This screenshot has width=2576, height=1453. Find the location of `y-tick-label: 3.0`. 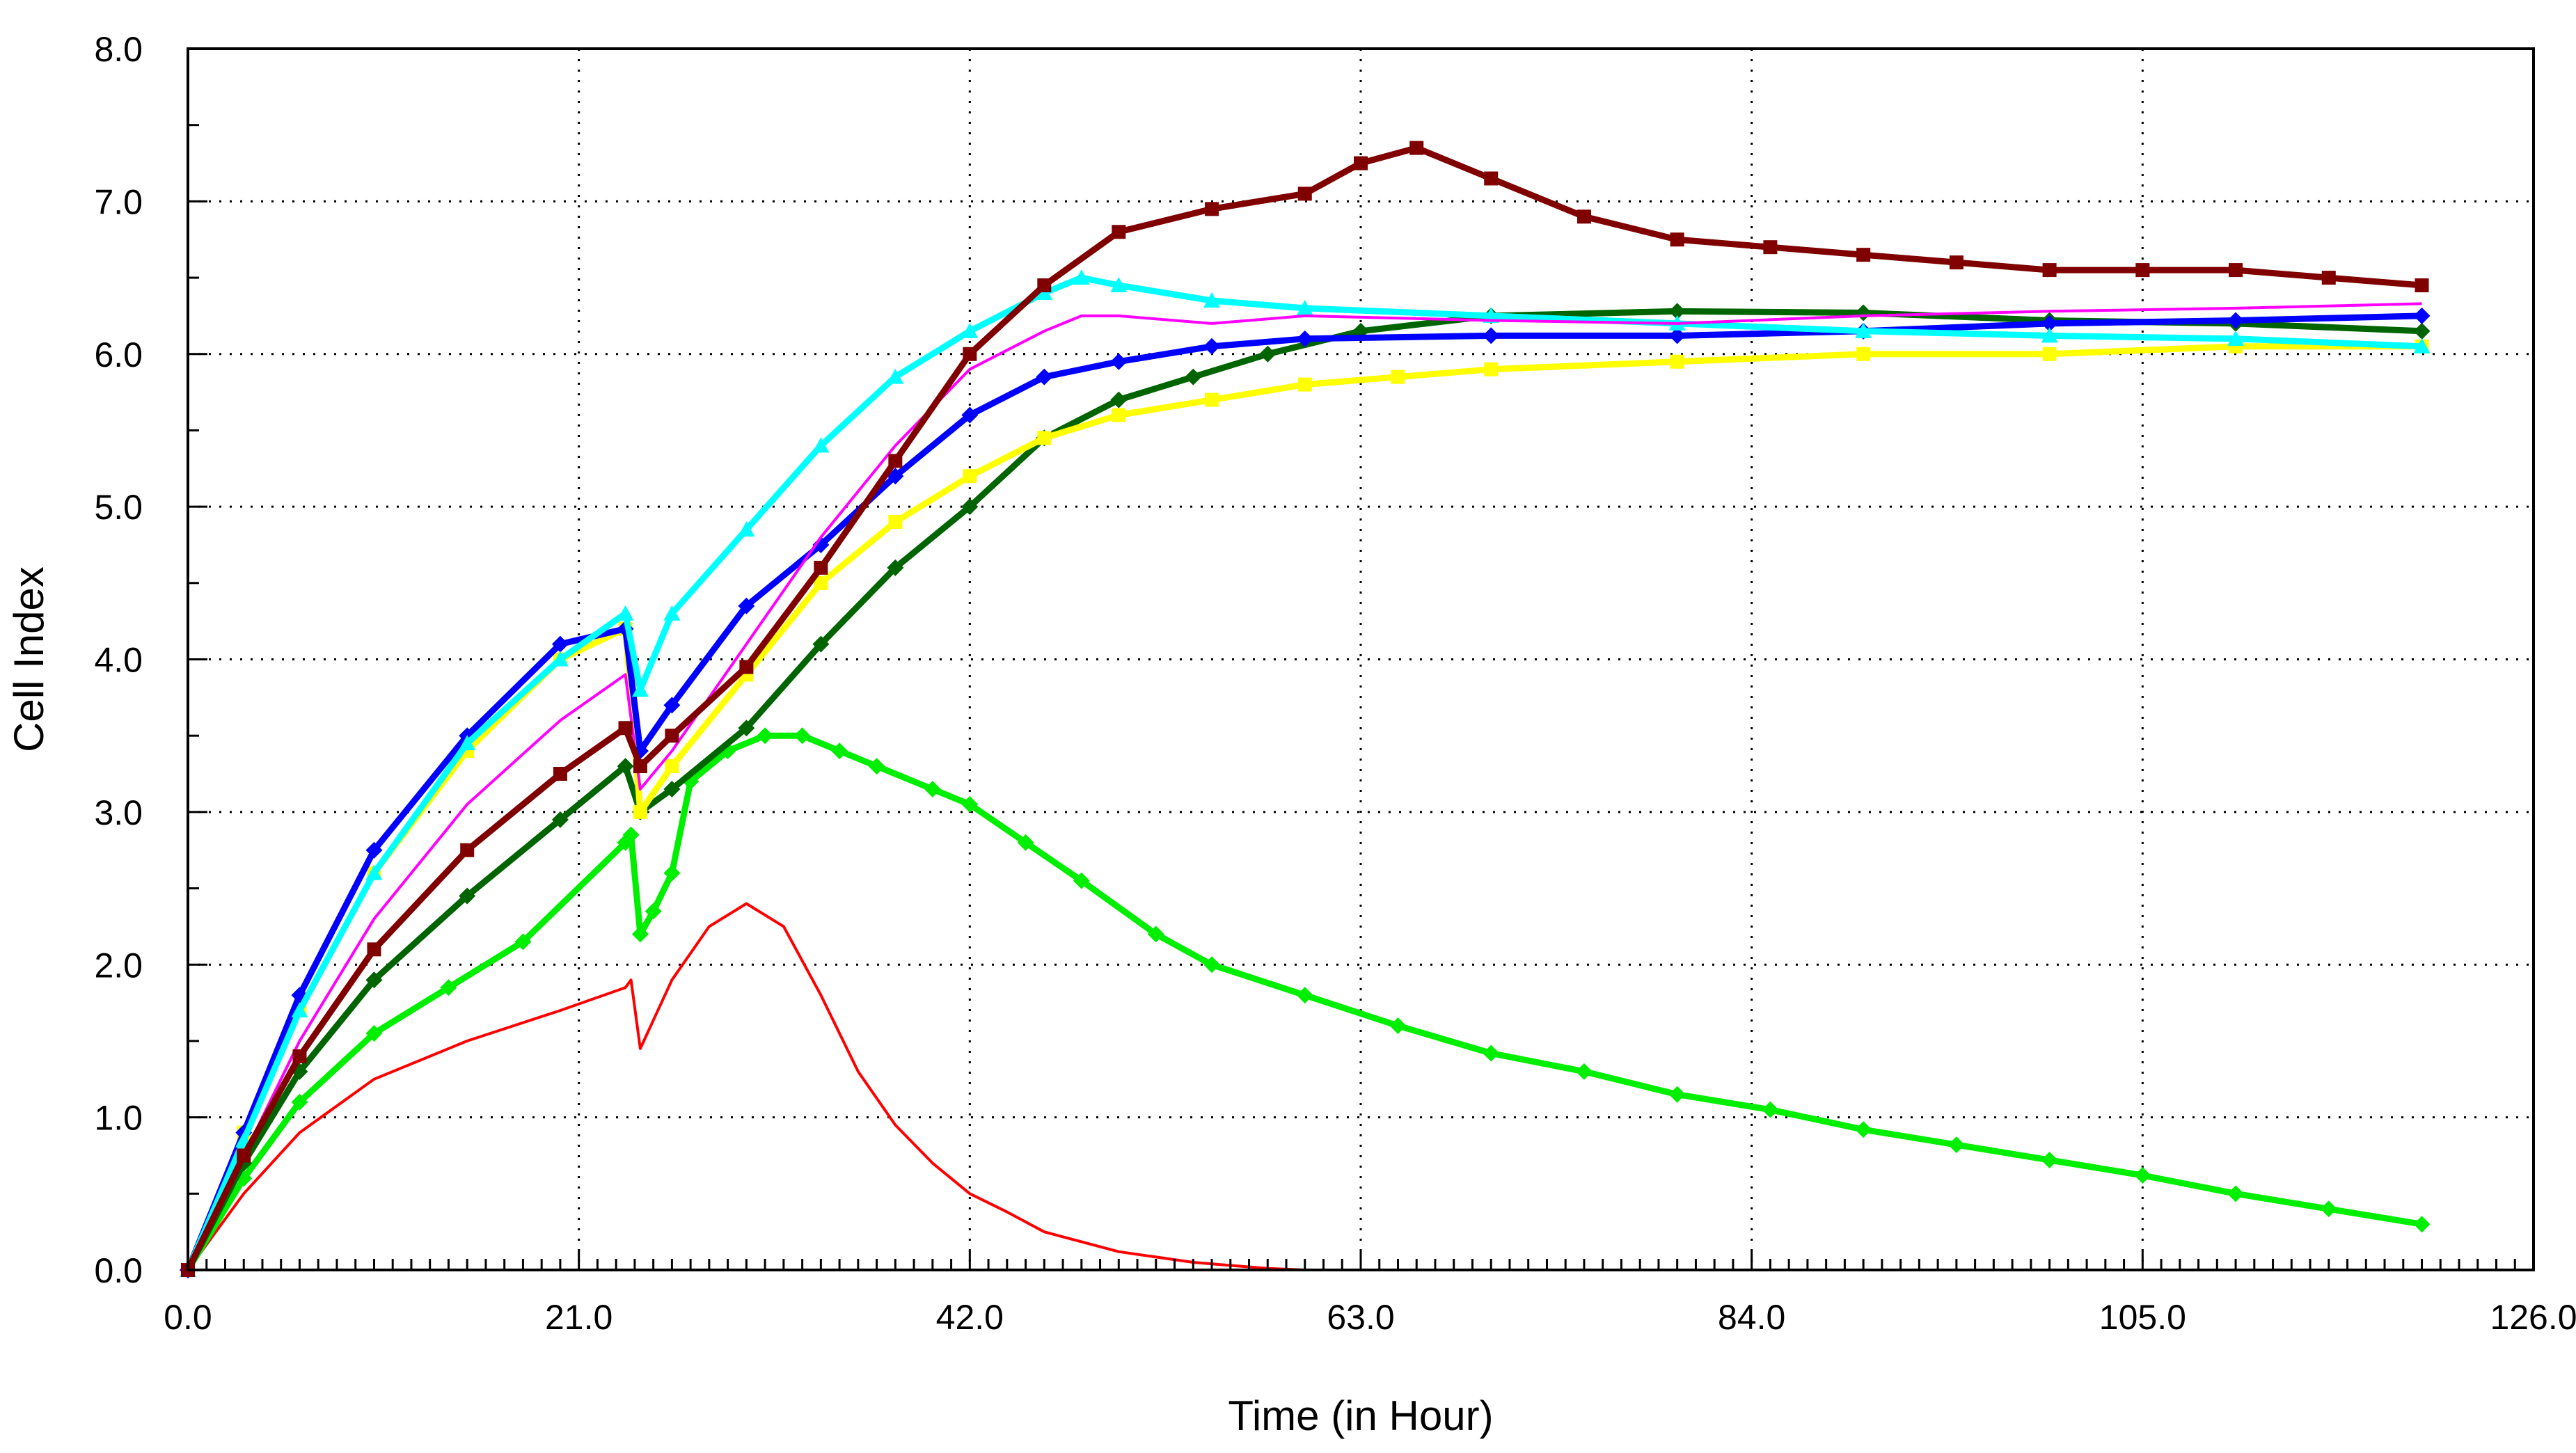

y-tick-label: 3.0 is located at coordinates (118, 813).